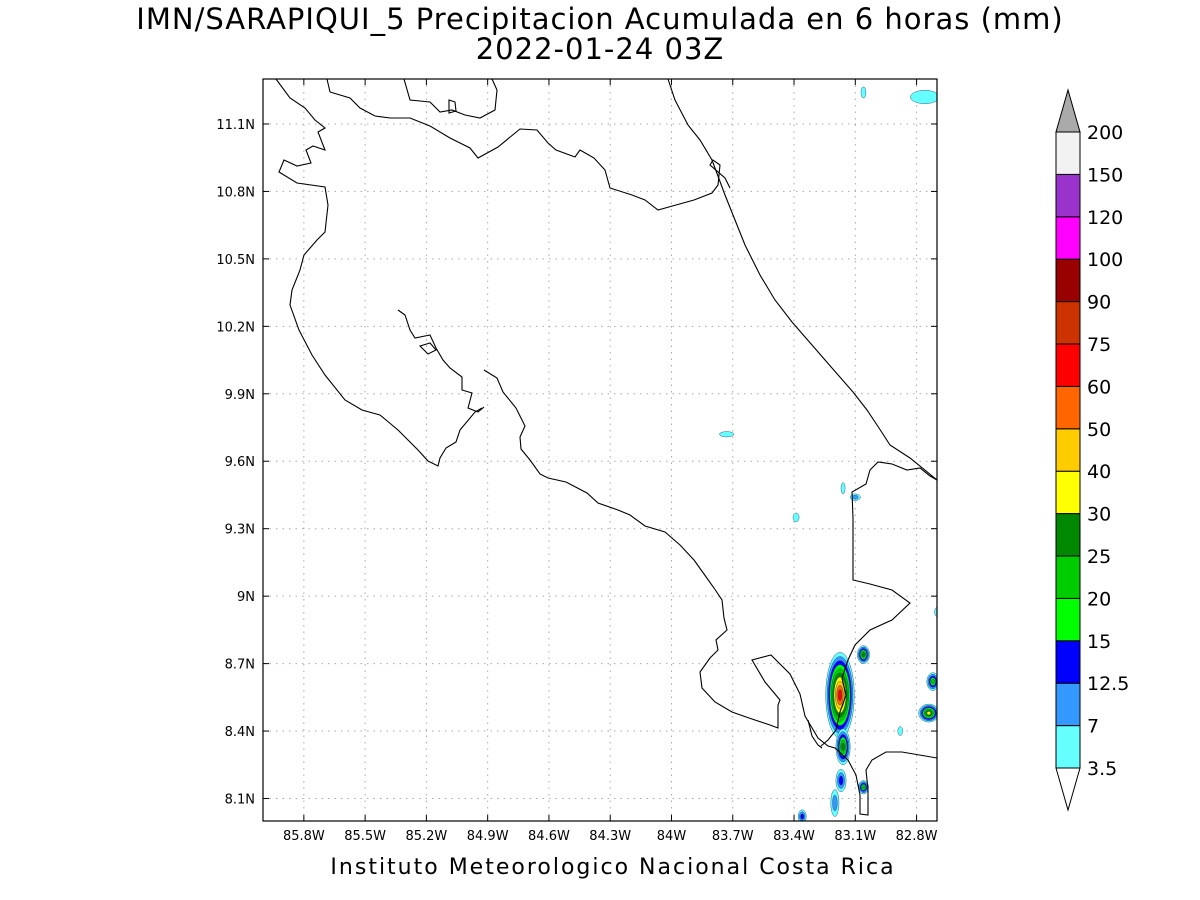 The image size is (1200, 900). I want to click on legend-under-arrow, so click(1068, 789).